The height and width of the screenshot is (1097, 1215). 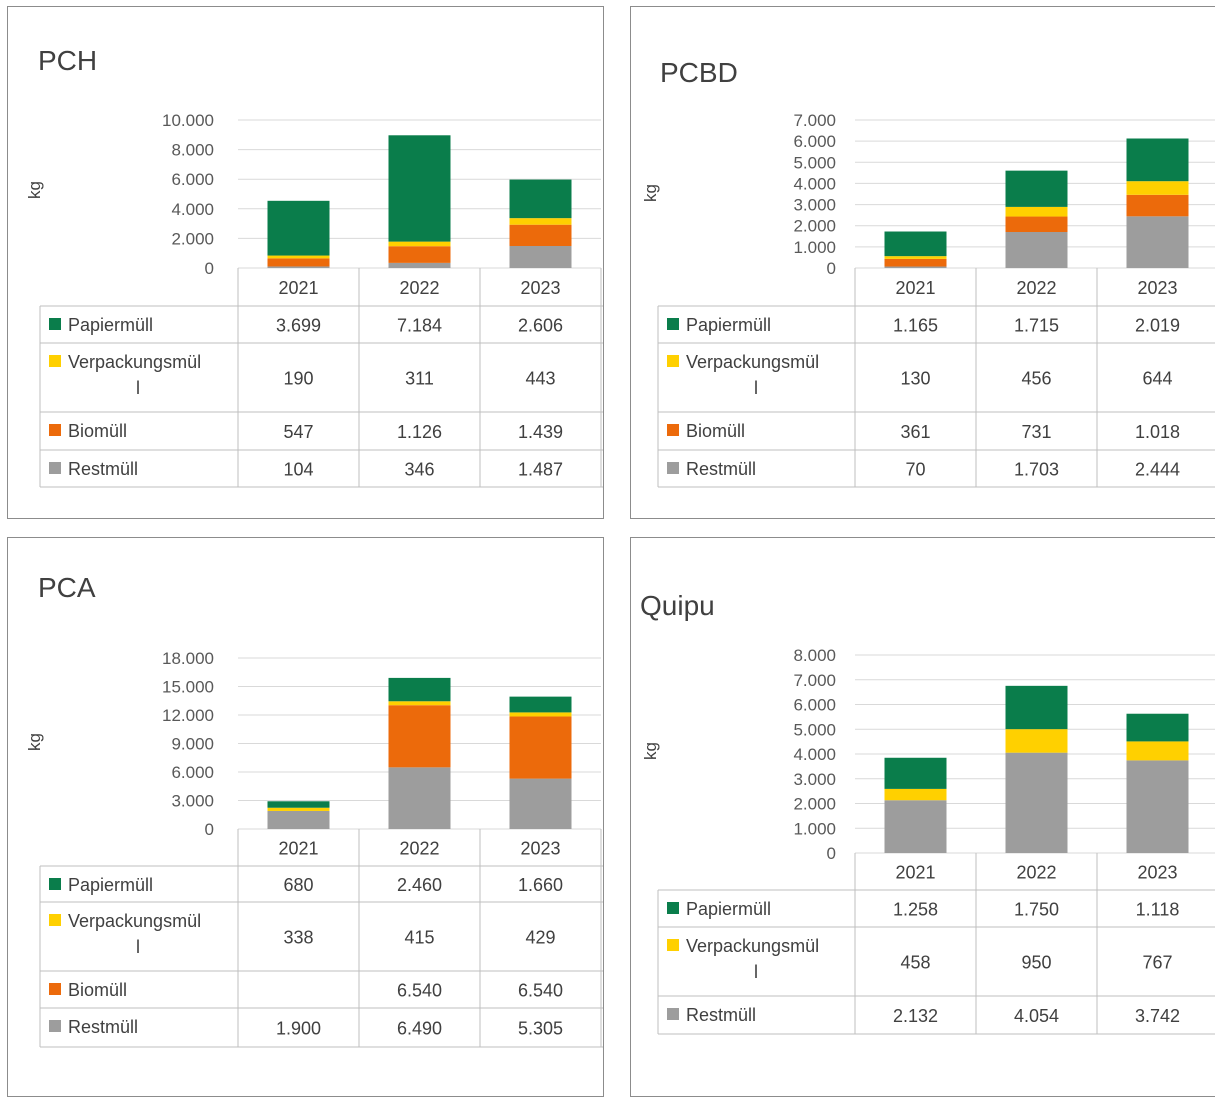 I want to click on data-label: 190, so click(x=298, y=379).